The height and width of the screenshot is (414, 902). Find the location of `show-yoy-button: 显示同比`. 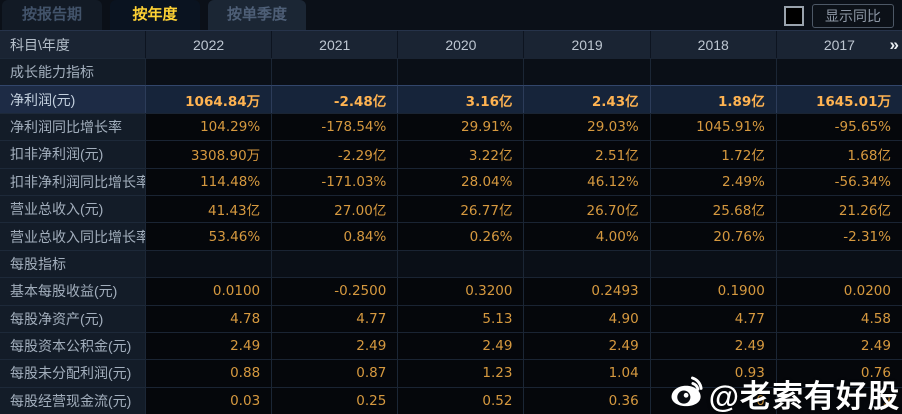

show-yoy-button: 显示同比 is located at coordinates (853, 16).